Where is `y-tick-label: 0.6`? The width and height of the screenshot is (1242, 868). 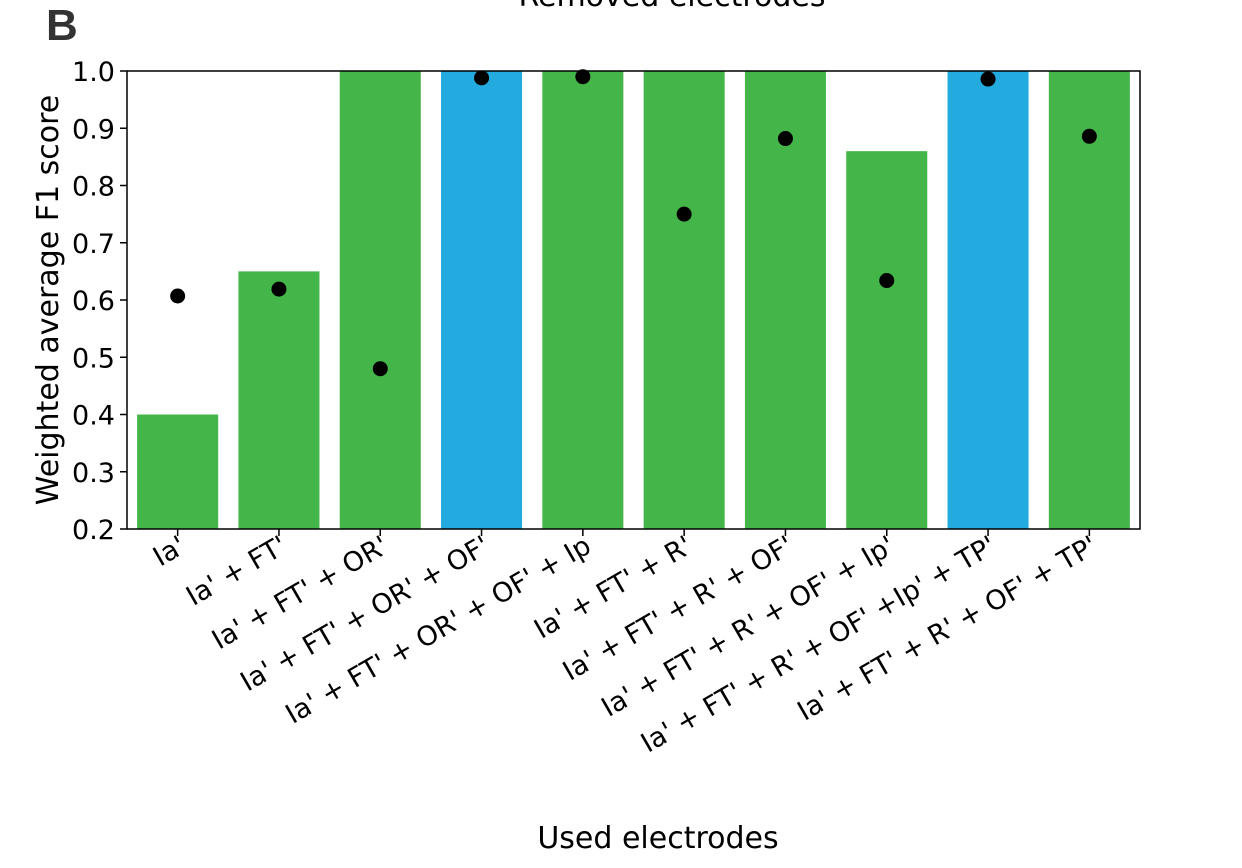 y-tick-label: 0.6 is located at coordinates (93, 301).